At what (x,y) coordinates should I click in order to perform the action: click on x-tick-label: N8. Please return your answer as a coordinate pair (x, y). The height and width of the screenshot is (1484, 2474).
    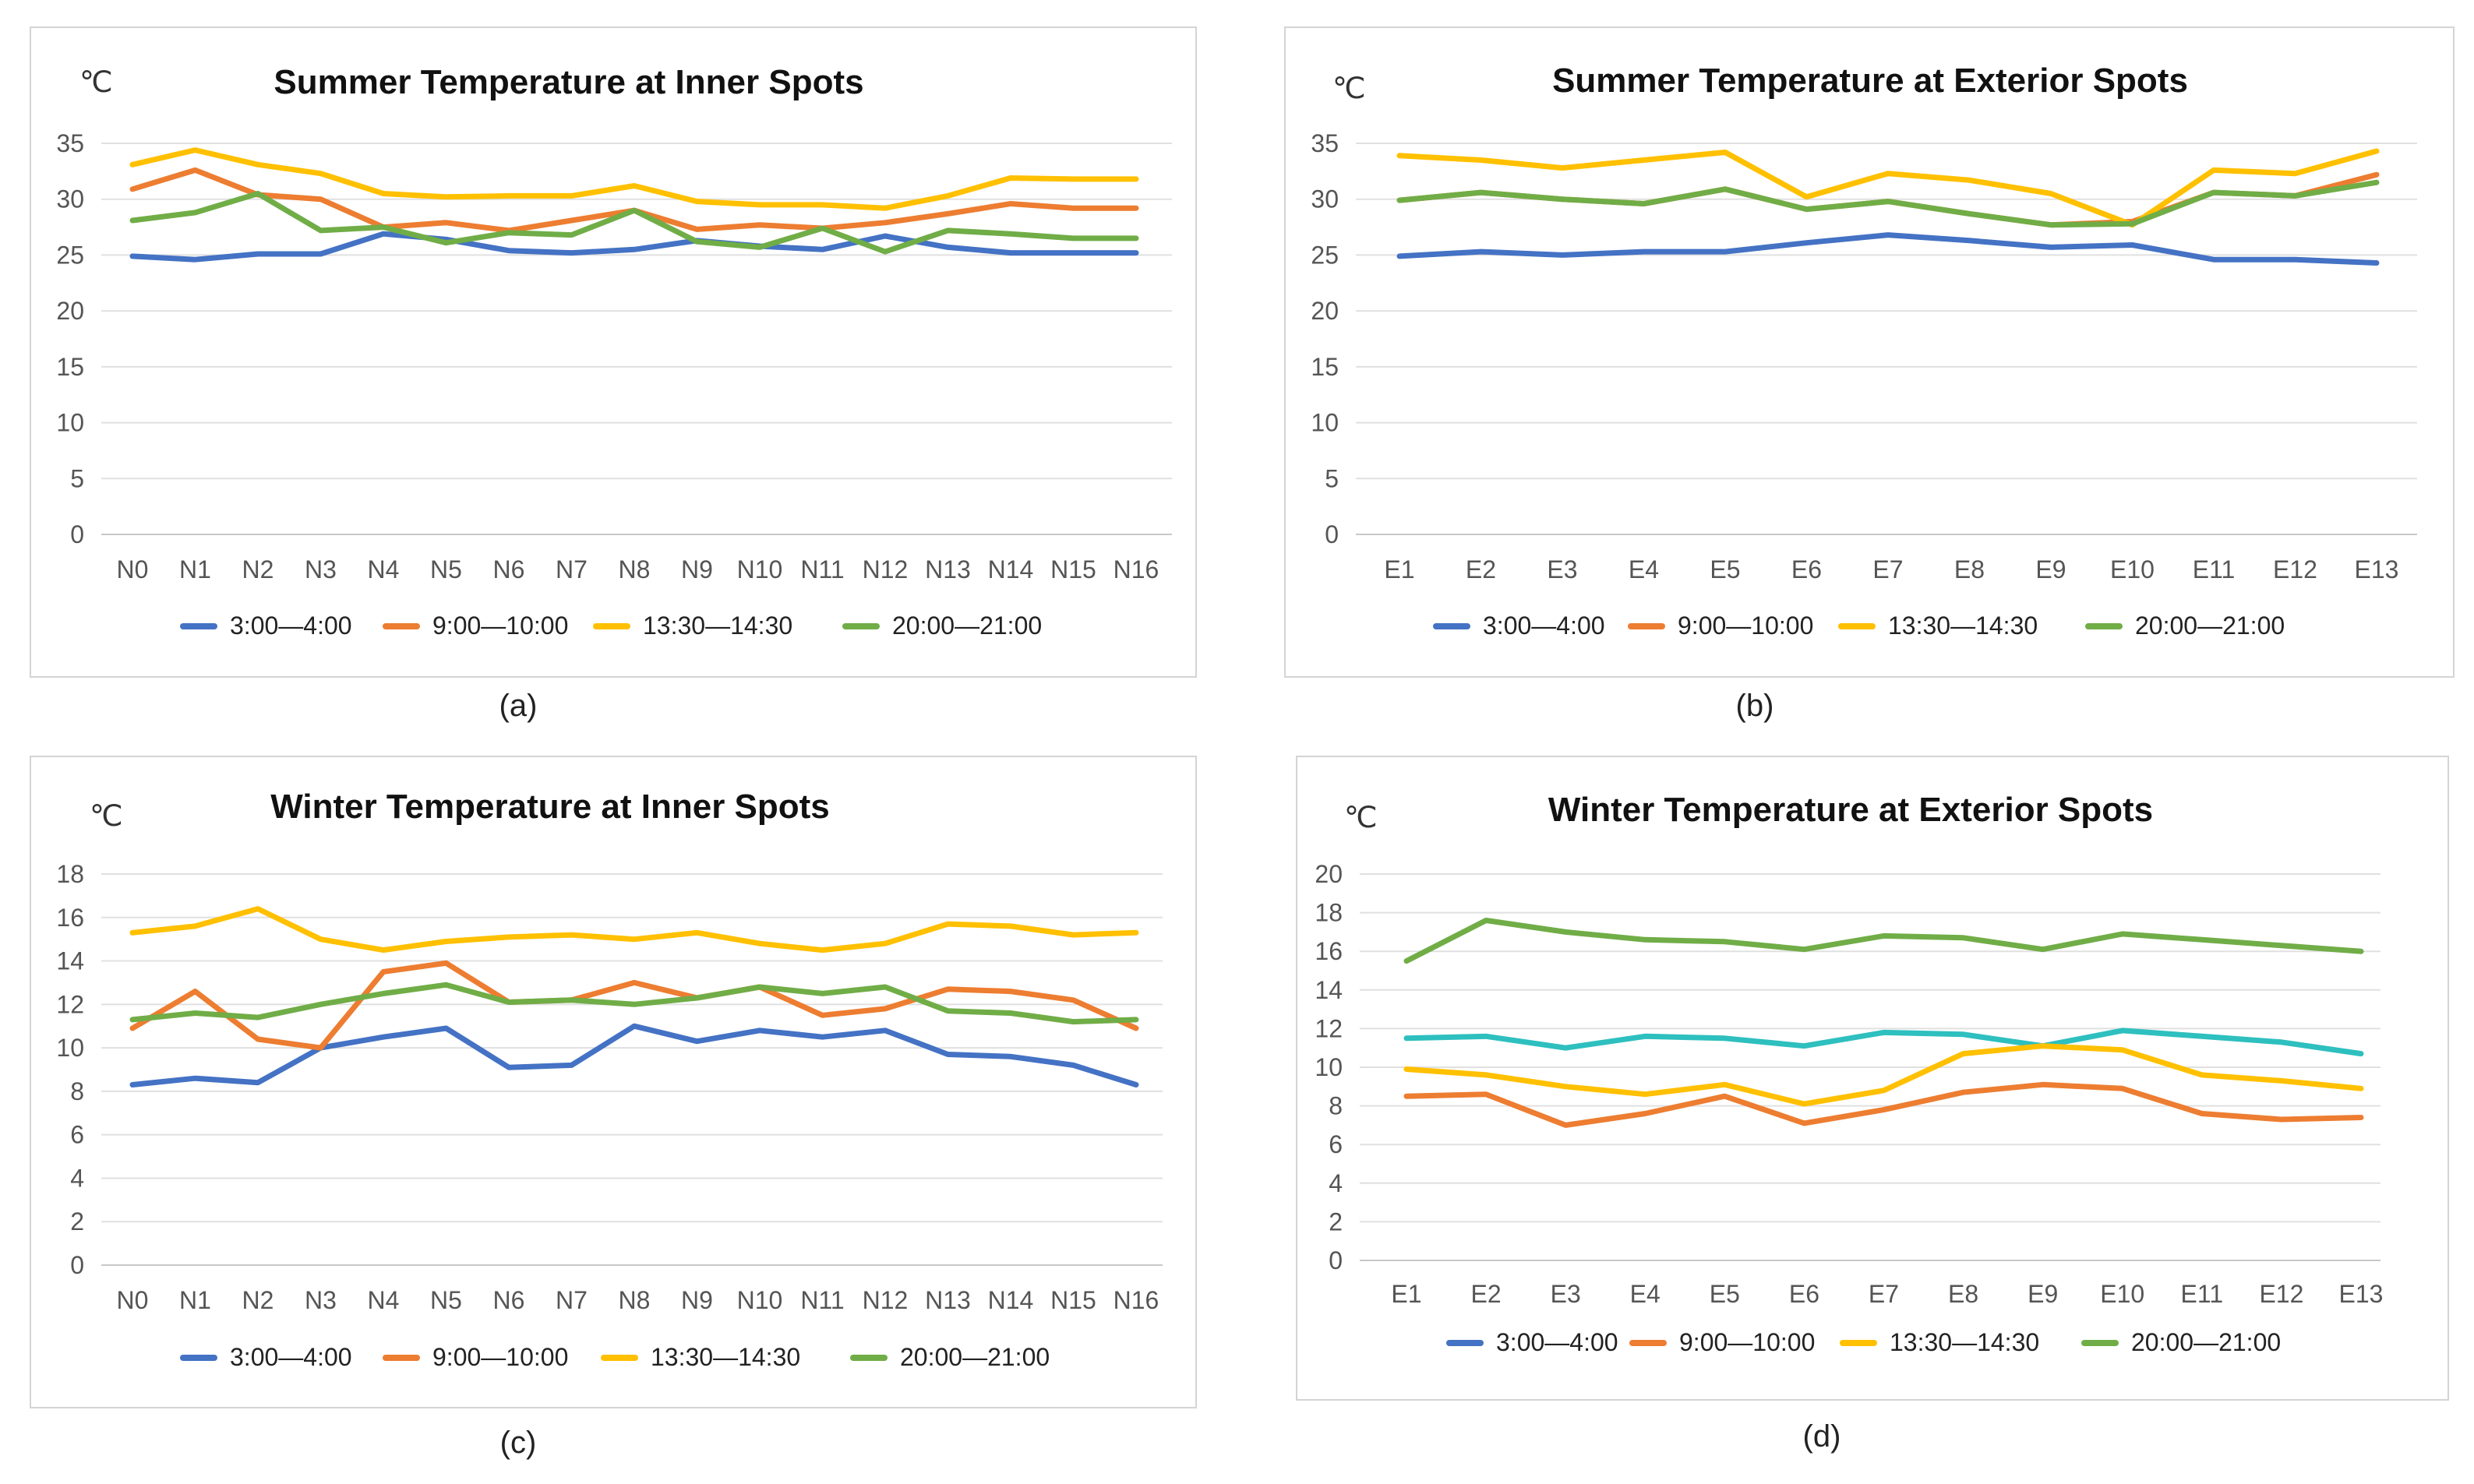
    Looking at the image, I should click on (635, 1300).